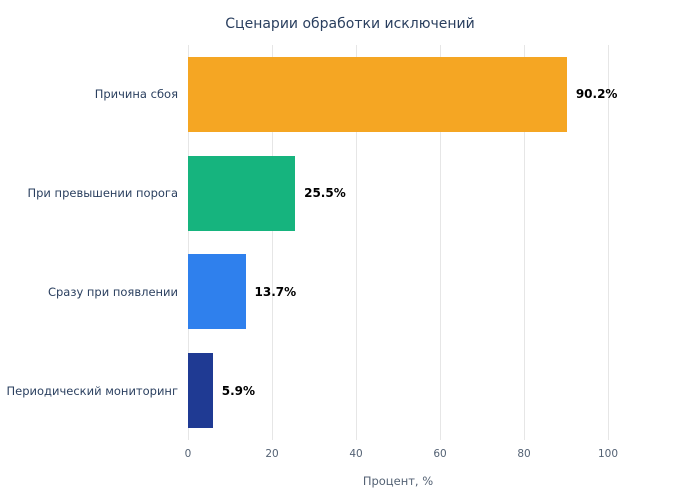 This screenshot has width=700, height=500. Describe the element at coordinates (92, 390) in the screenshot. I see `category-label: Периодический мониторинг` at that location.